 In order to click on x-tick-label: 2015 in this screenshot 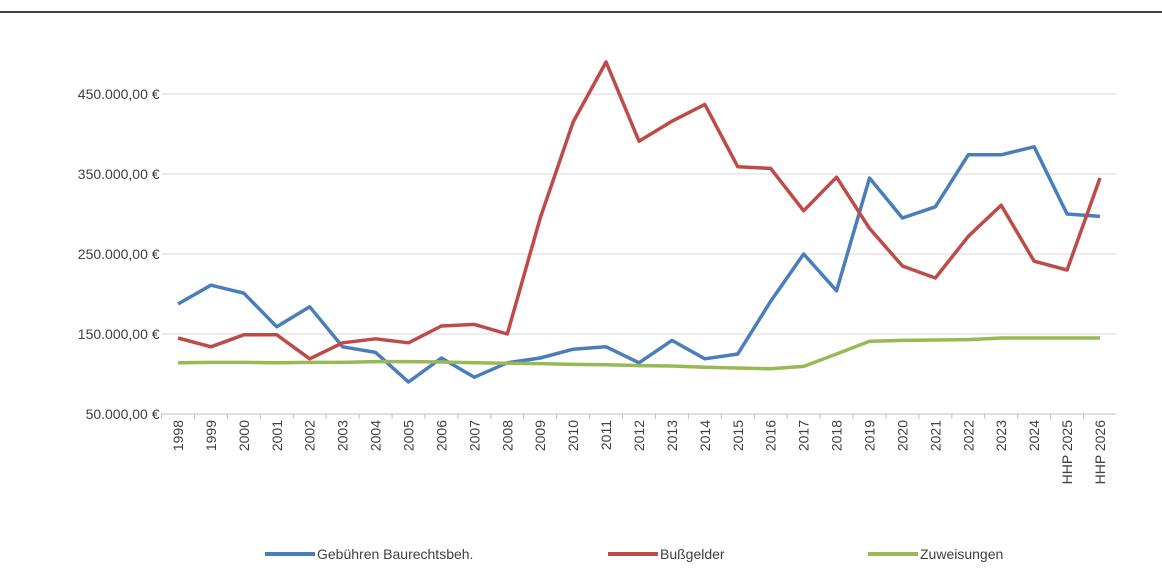, I will do `click(738, 435)`.